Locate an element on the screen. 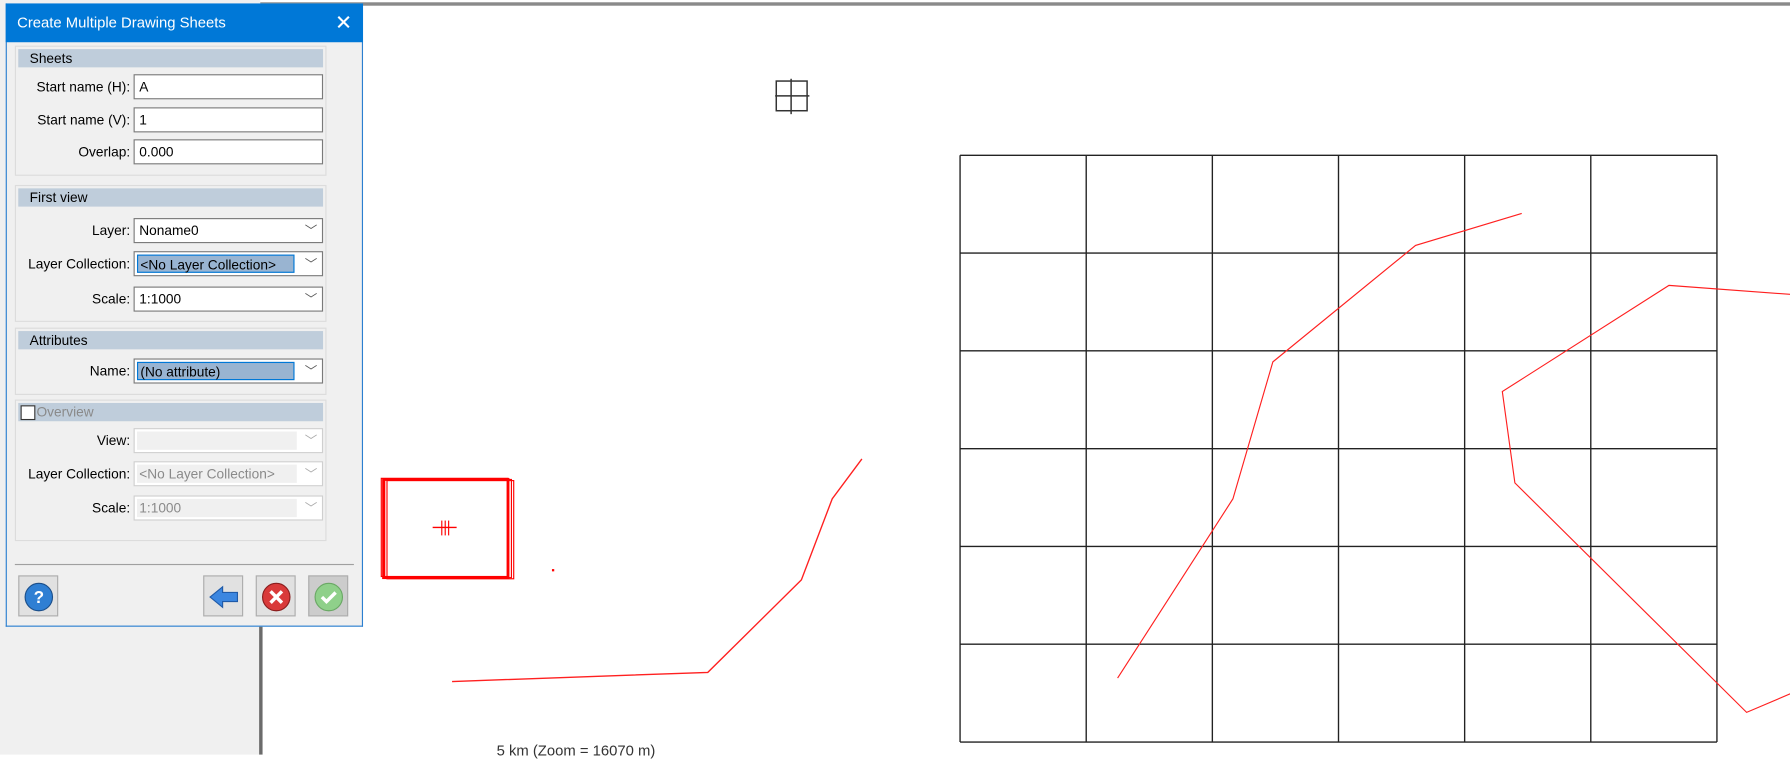 The width and height of the screenshot is (1790, 759). overlap-label: Overlap: is located at coordinates (104, 151).